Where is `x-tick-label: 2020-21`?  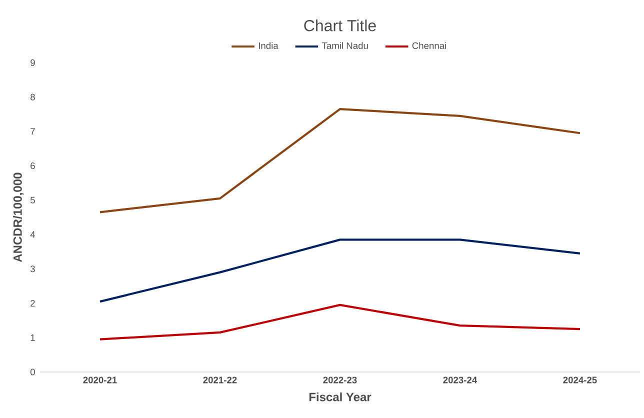 x-tick-label: 2020-21 is located at coordinates (100, 380).